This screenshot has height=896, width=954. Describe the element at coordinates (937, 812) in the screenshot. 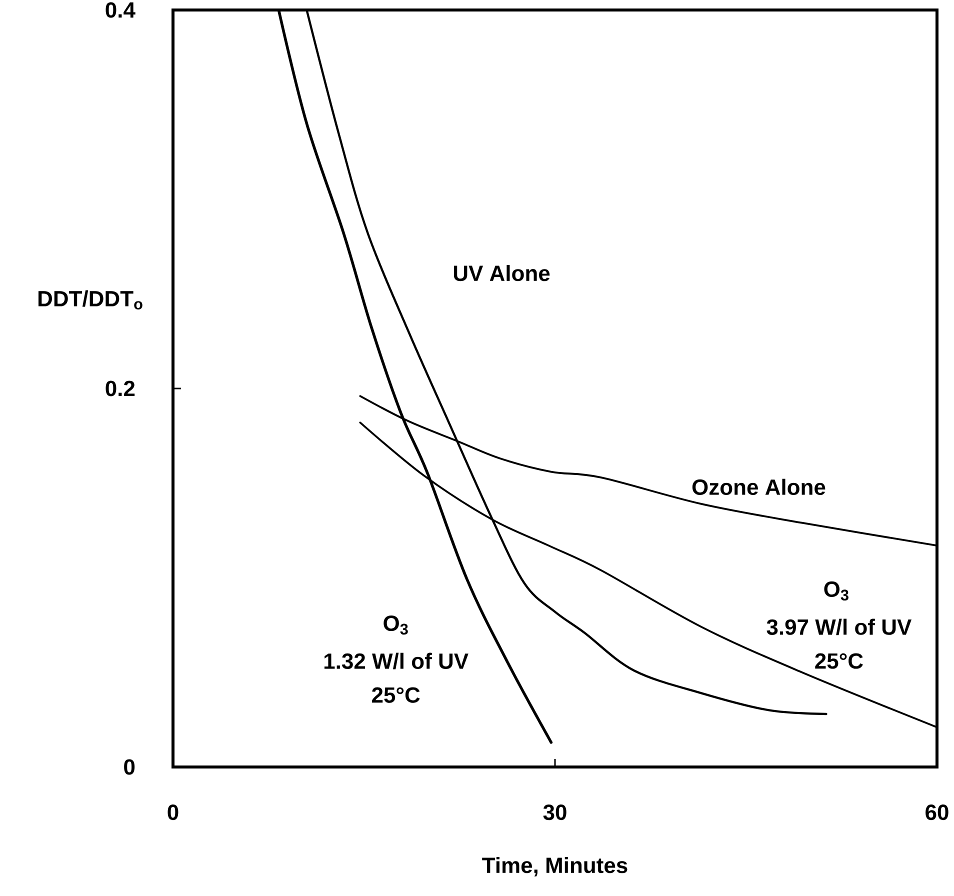

I see `x-tick-label: 60` at that location.